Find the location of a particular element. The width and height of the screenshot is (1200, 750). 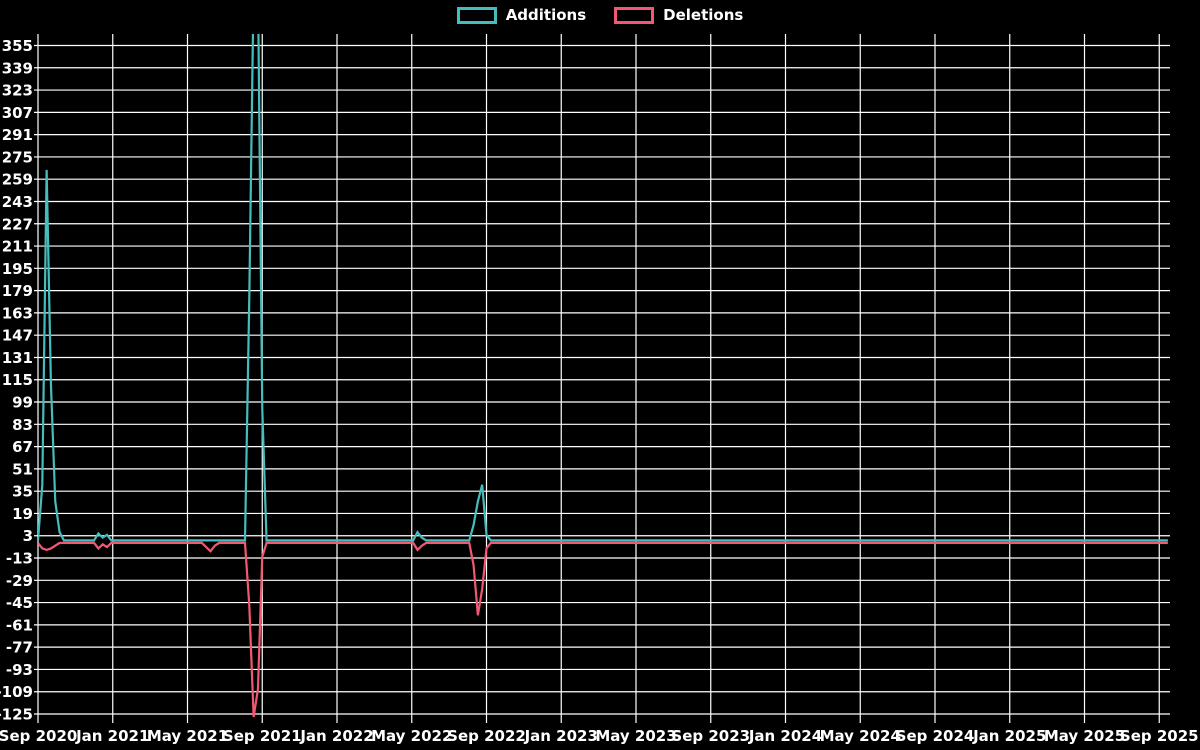

x-tick-label: Sep 2025 is located at coordinates (1159, 736).